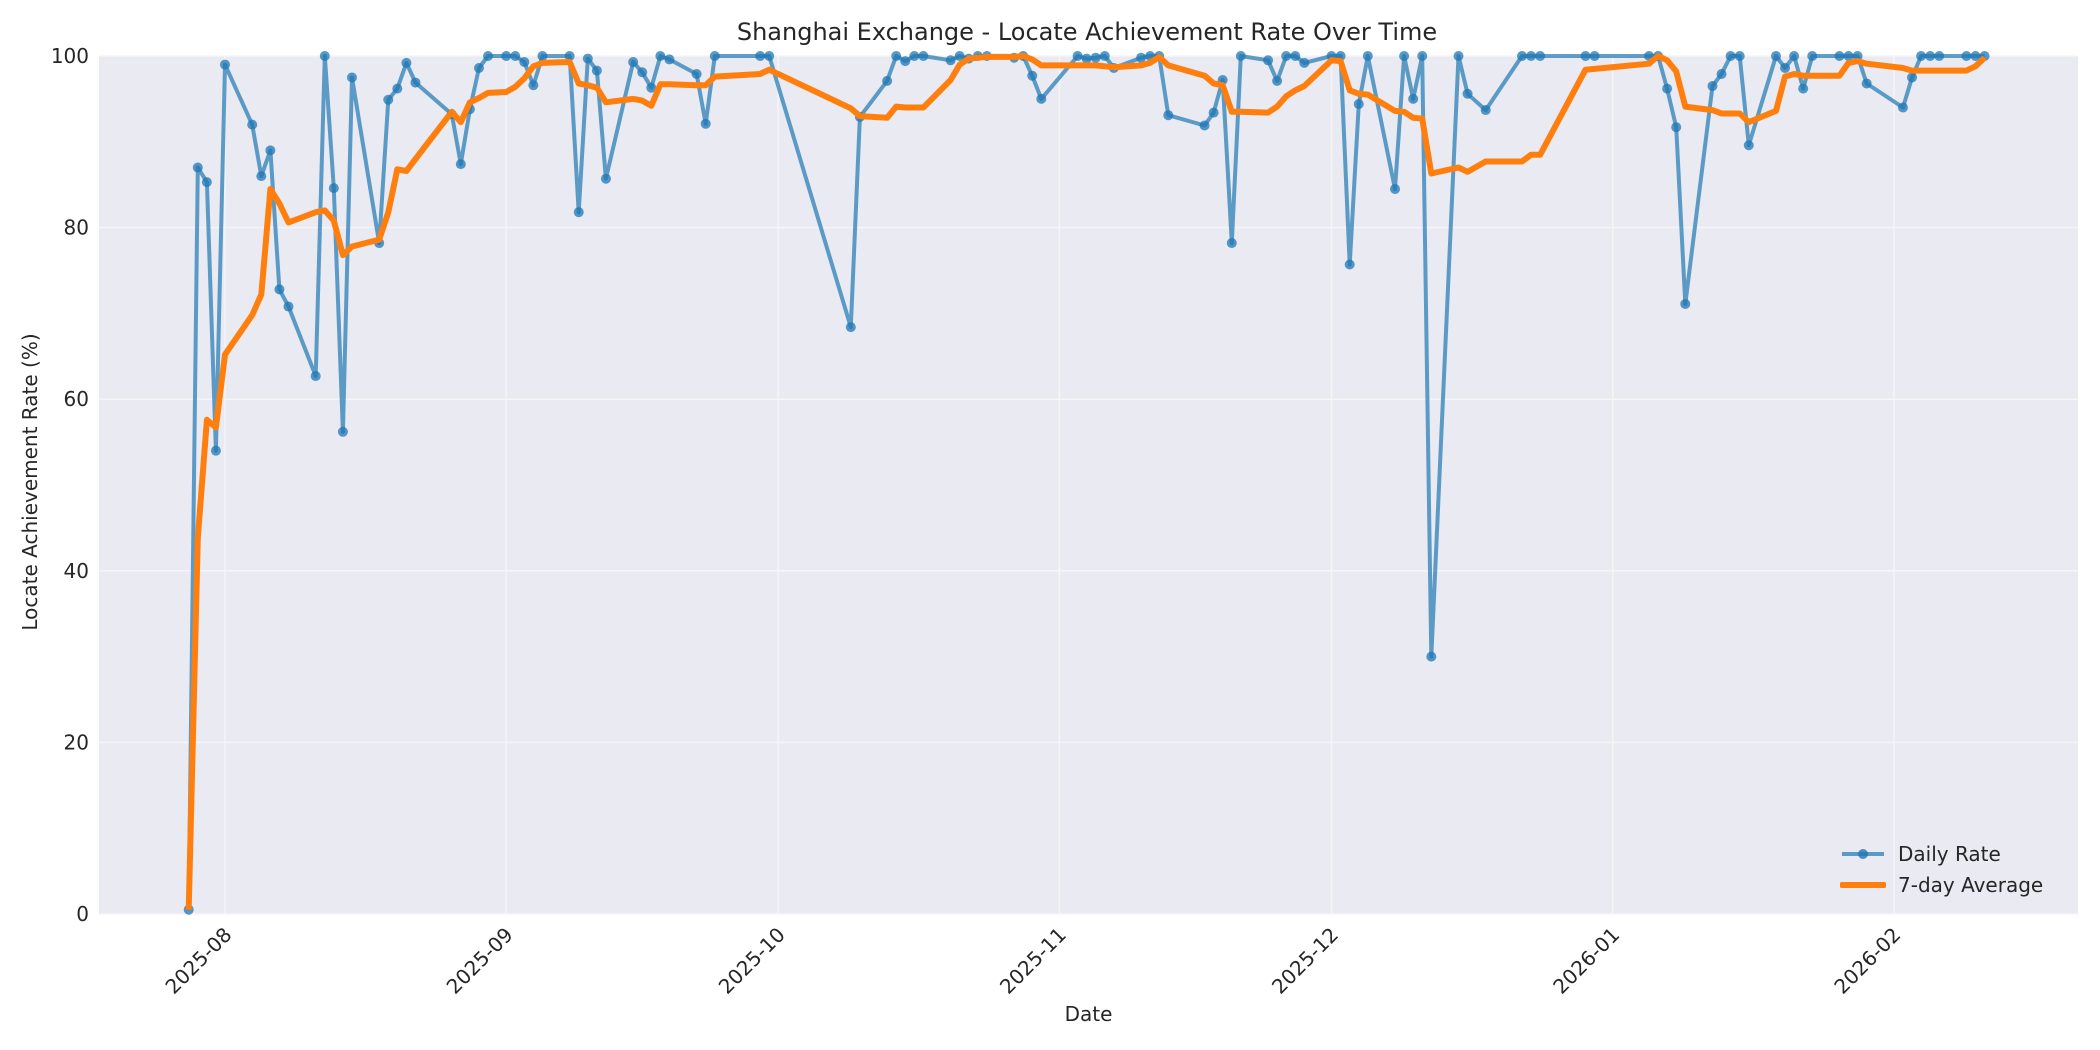  Describe the element at coordinates (76, 571) in the screenshot. I see `y-tick-label: 40` at that location.